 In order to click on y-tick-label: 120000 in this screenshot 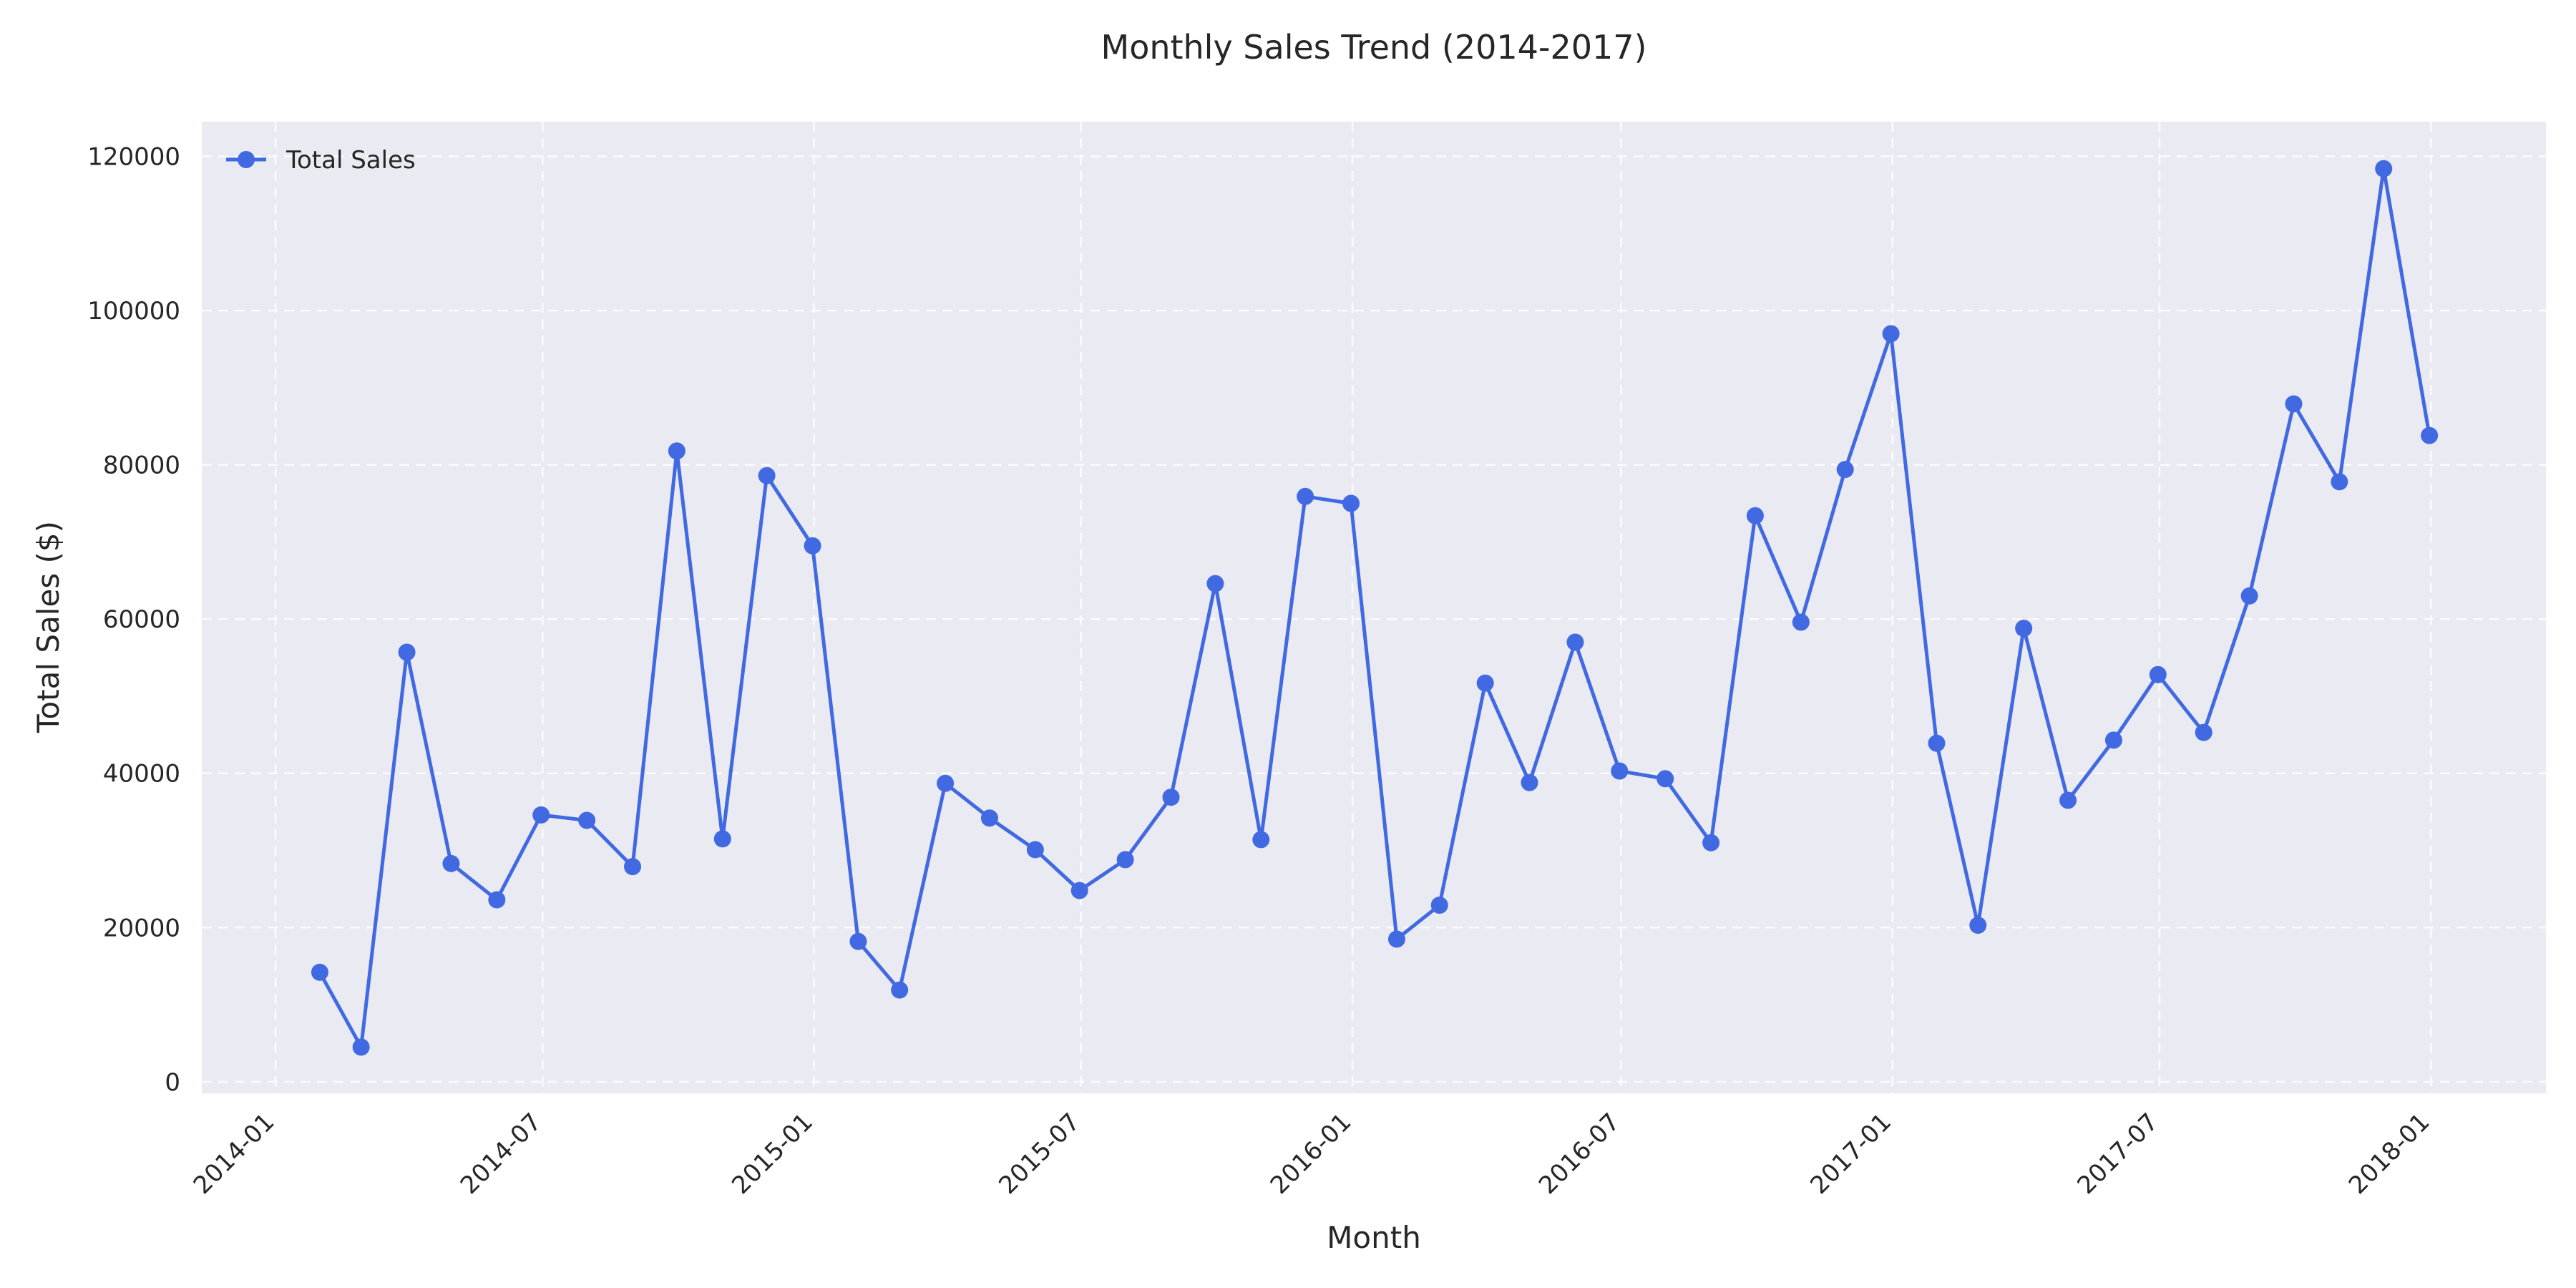, I will do `click(133, 157)`.